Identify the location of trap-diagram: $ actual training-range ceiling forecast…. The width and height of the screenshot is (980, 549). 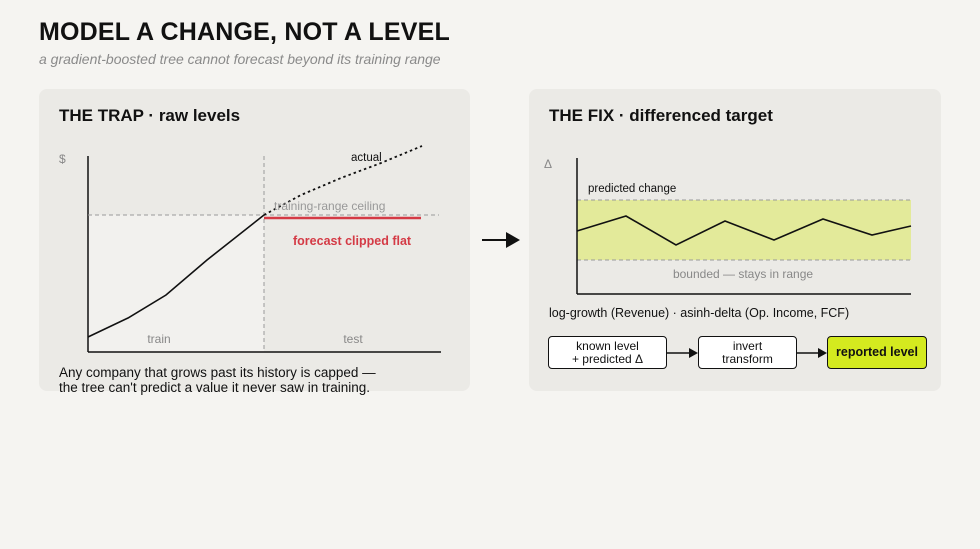
(250, 249).